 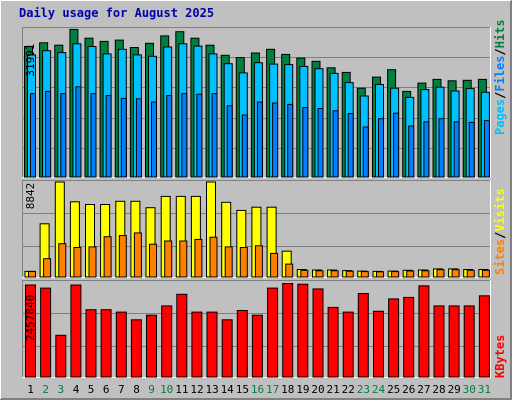 What do you see at coordinates (117, 13) in the screenshot?
I see `page-title: Daily usage for August 2025` at bounding box center [117, 13].